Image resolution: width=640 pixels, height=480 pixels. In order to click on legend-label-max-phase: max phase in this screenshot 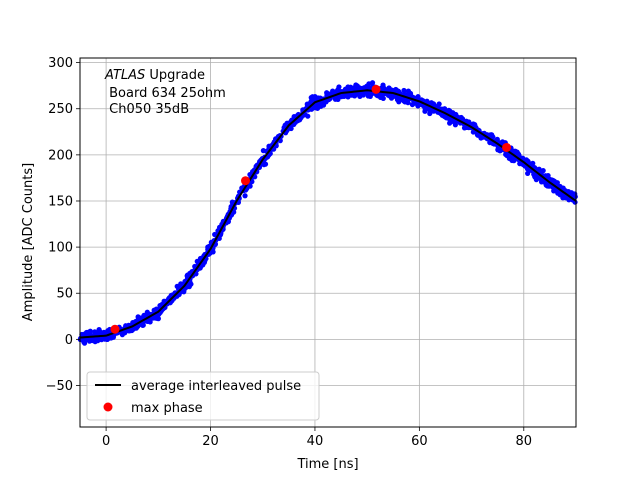, I will do `click(167, 408)`.